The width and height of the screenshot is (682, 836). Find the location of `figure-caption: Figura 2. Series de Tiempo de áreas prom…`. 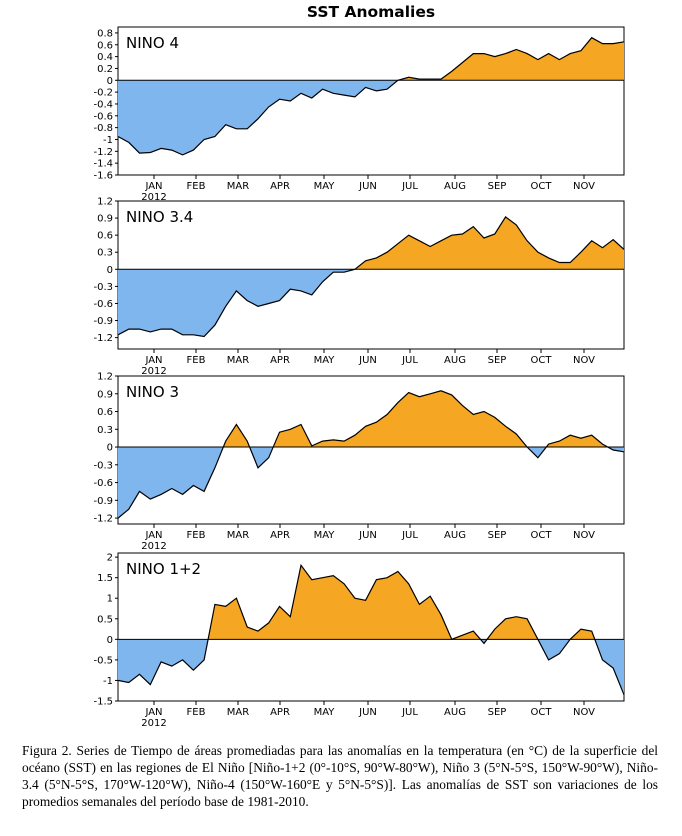

figure-caption: Figura 2. Series de Tiempo de áreas prom… is located at coordinates (340, 776).